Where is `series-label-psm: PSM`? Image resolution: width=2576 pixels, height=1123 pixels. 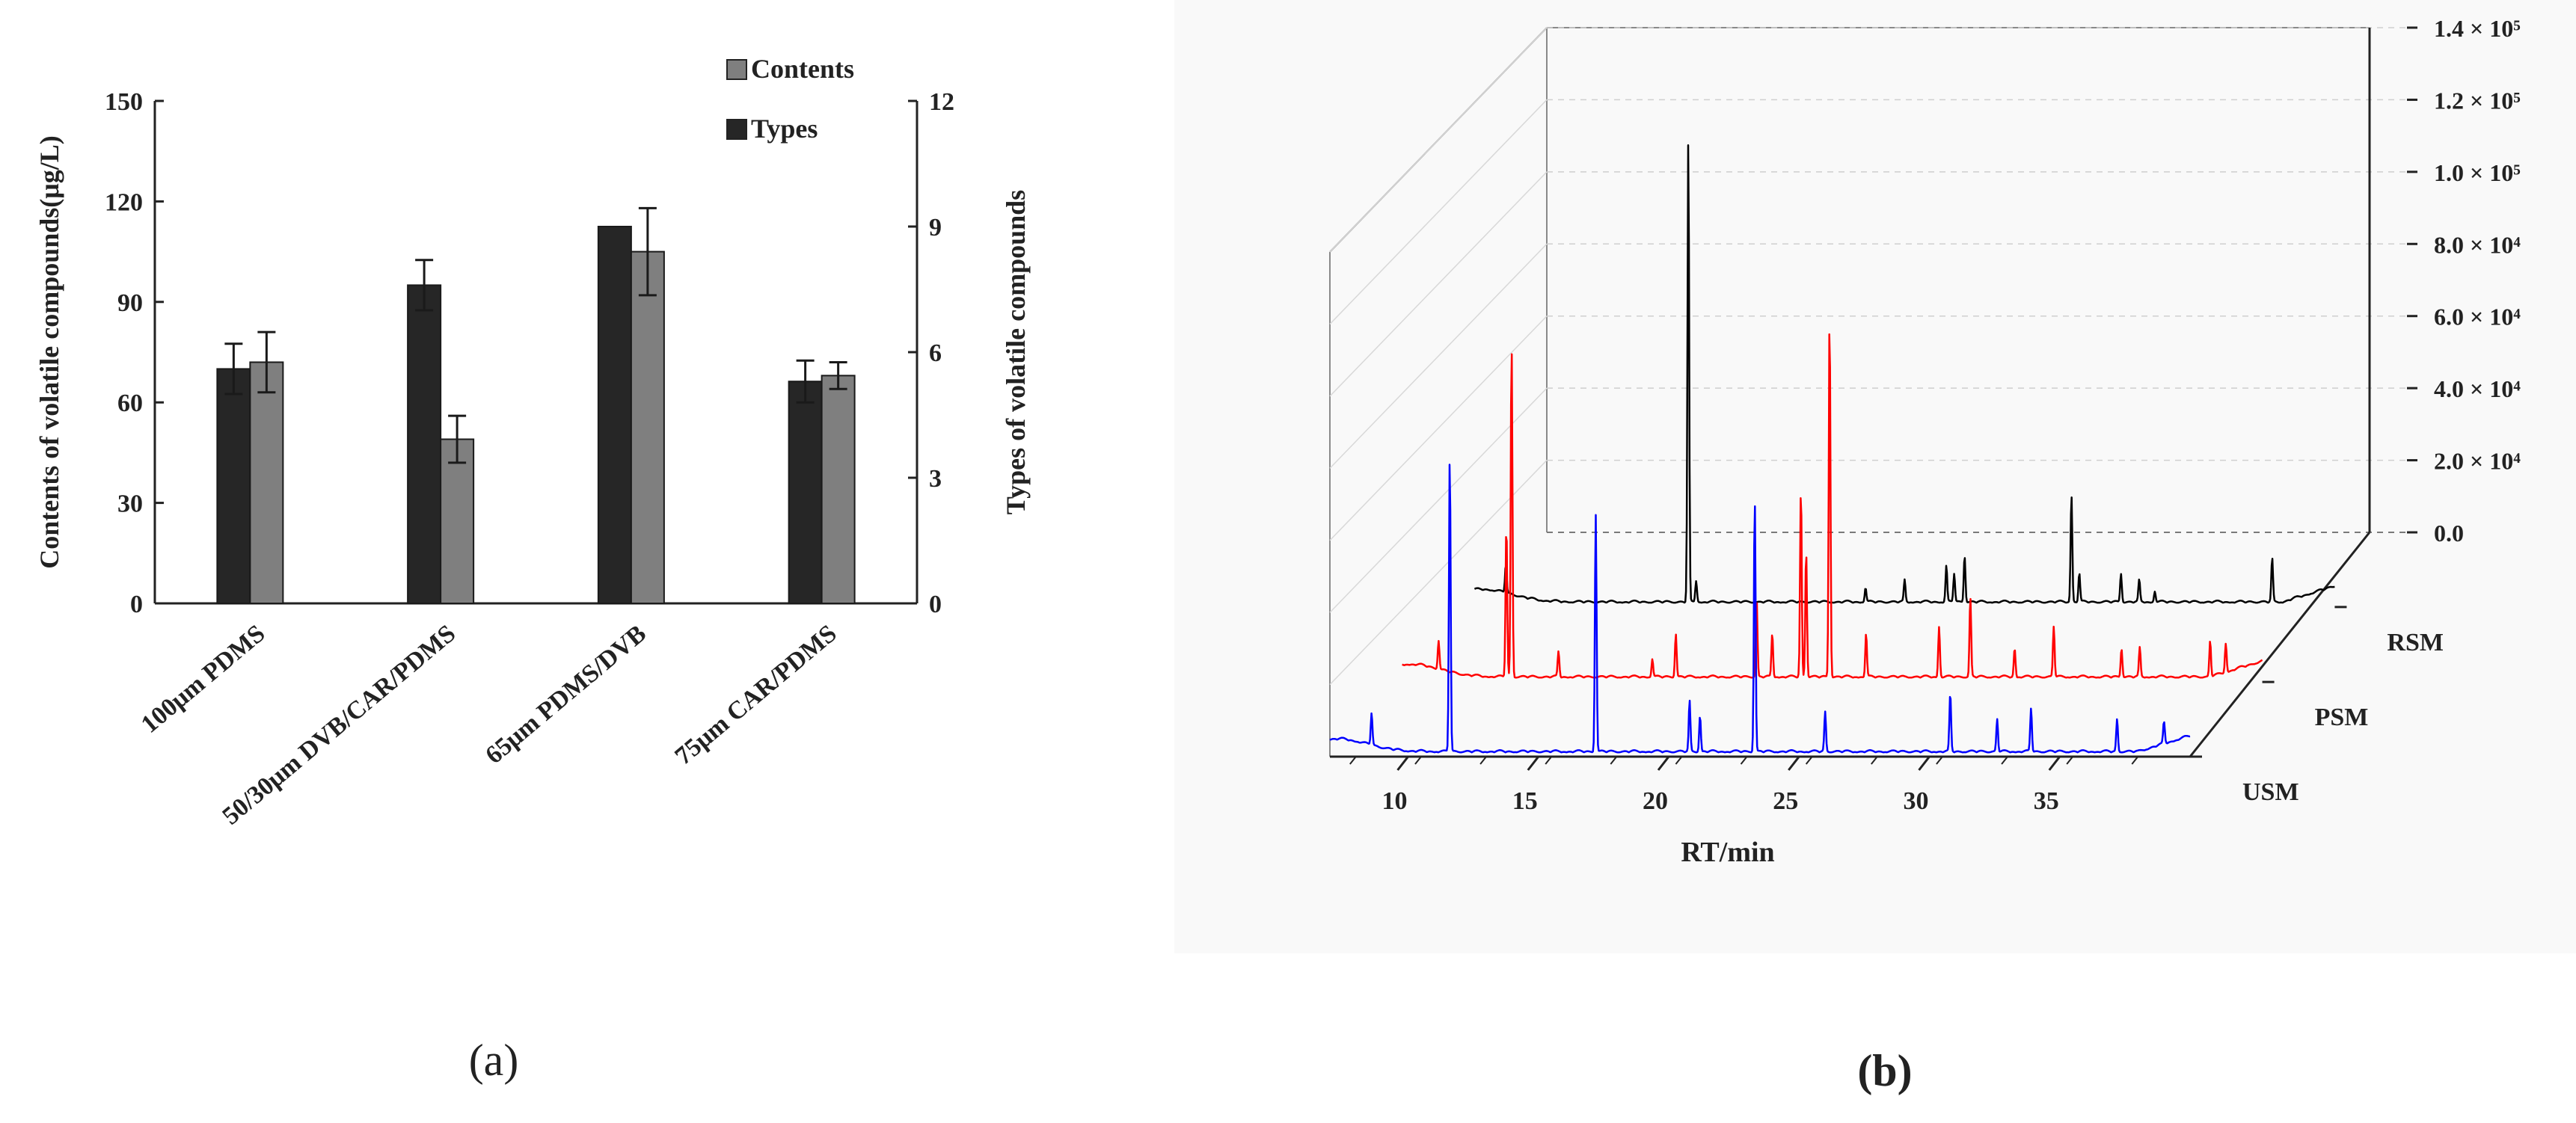 series-label-psm: PSM is located at coordinates (2342, 717).